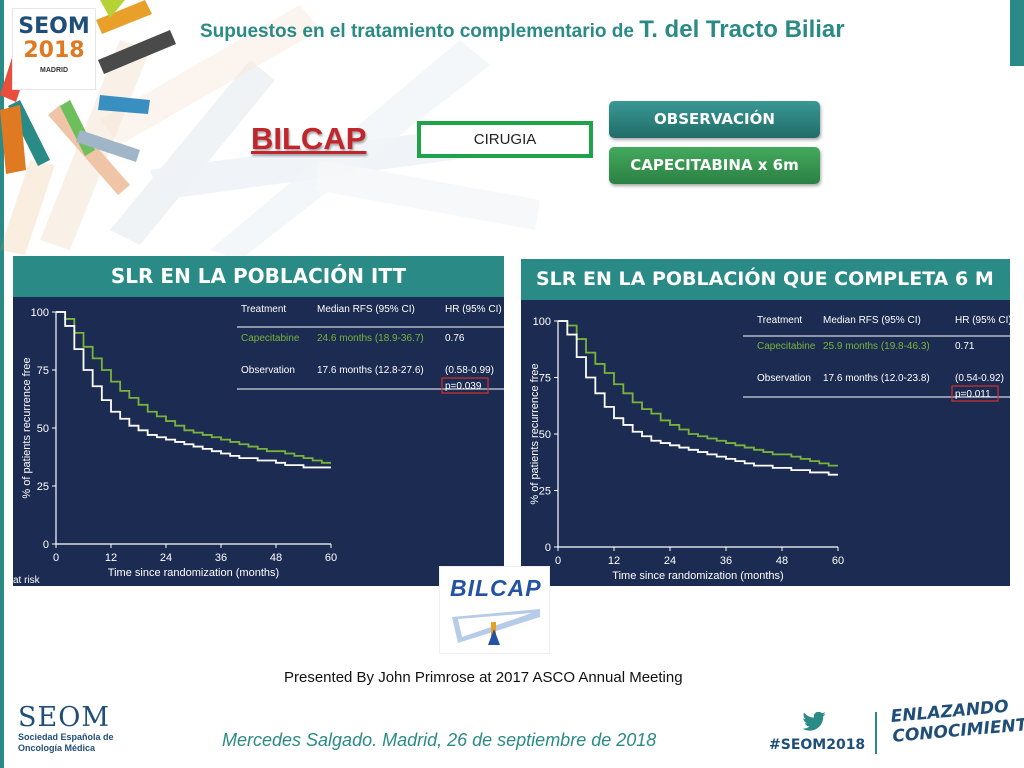  What do you see at coordinates (455, 338) in the screenshot?
I see `table-cell: 0.76` at bounding box center [455, 338].